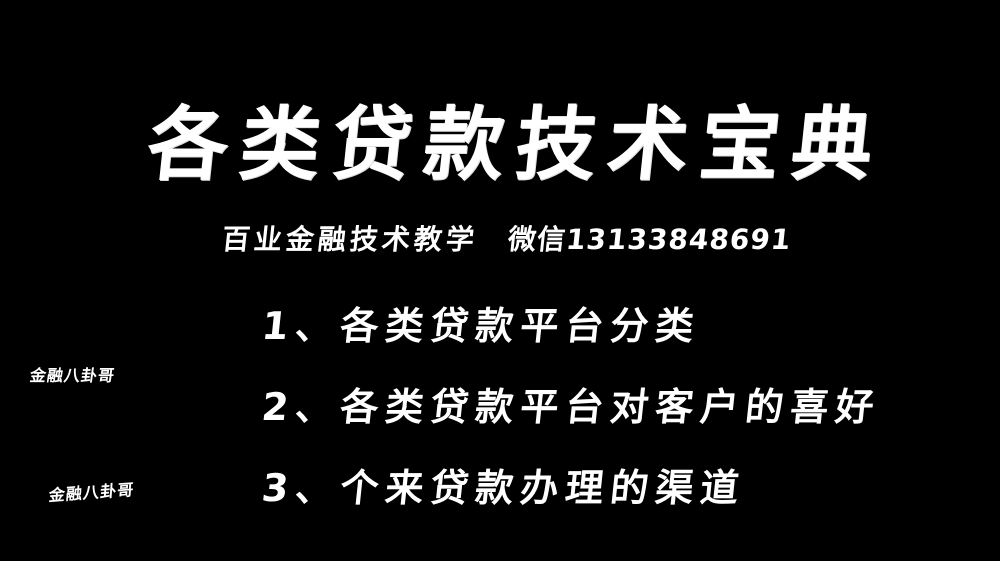 This screenshot has width=1000, height=561. Describe the element at coordinates (543, 488) in the screenshot. I see `list-item-text: 个来贷款办理的渠道` at that location.